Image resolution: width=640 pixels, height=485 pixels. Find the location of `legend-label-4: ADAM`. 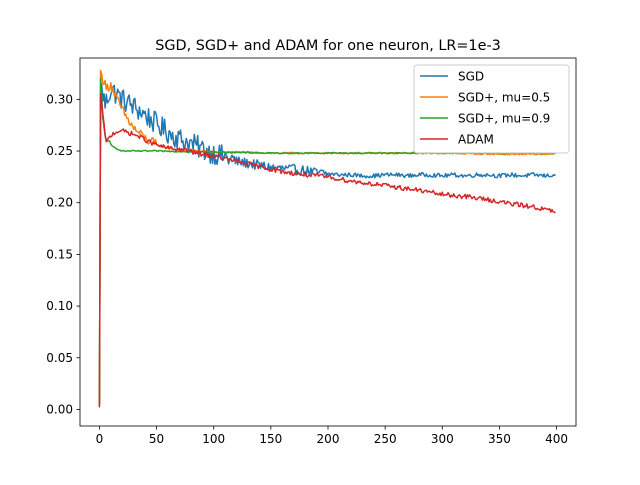

legend-label-4: ADAM is located at coordinates (476, 140).